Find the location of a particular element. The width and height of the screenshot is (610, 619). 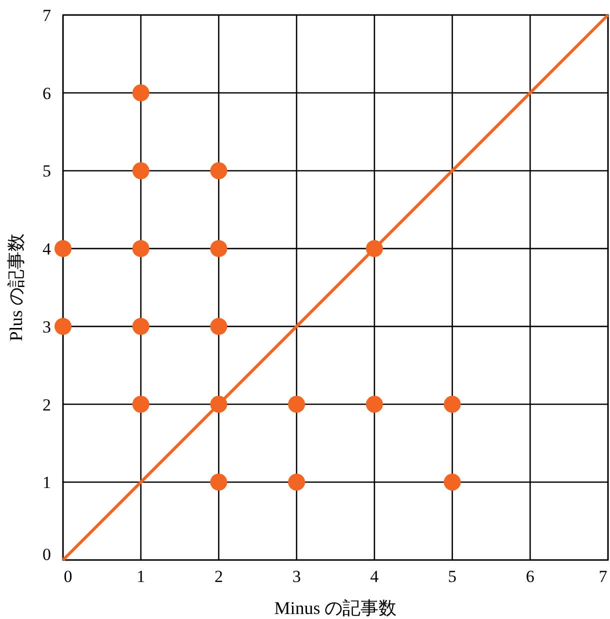

y-tick-label: 5 is located at coordinates (46, 171).